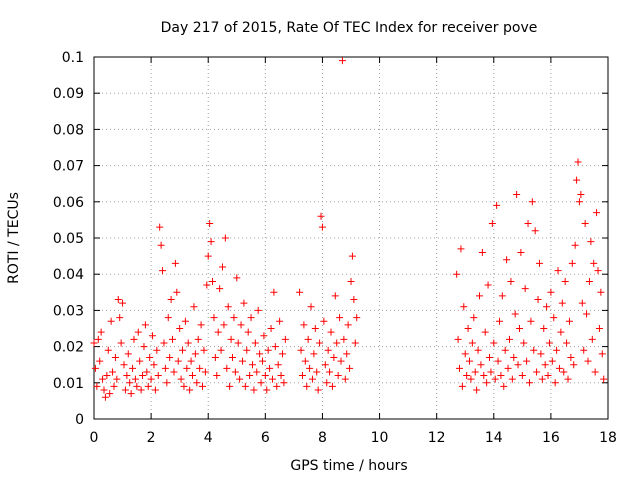  What do you see at coordinates (73, 58) in the screenshot?
I see `y-tick-label: 0.1` at bounding box center [73, 58].